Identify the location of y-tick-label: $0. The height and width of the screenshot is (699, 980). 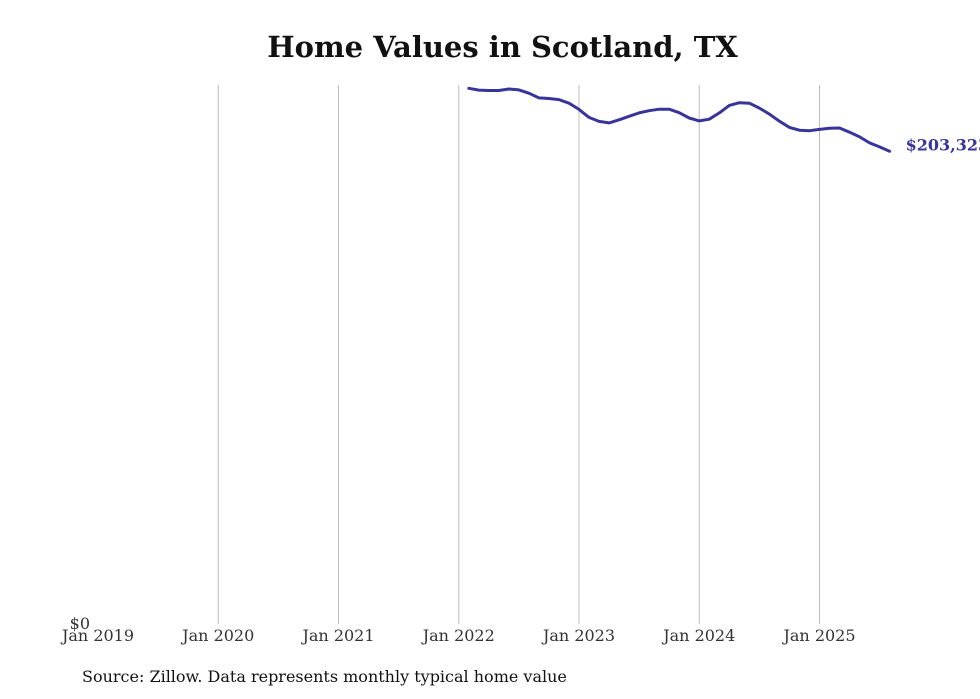
(80, 623).